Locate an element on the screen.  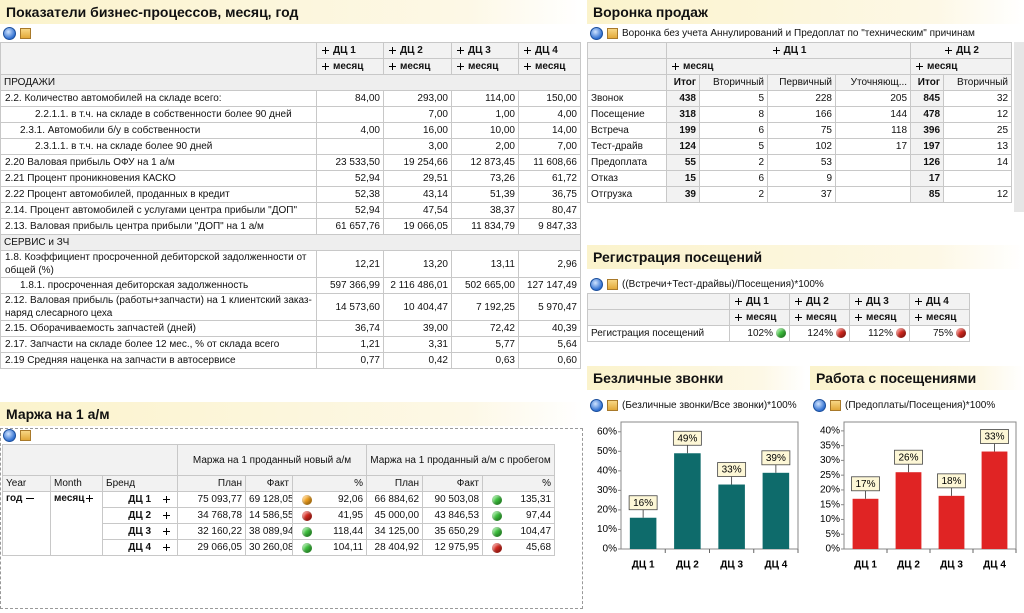
value-cell: 16,00 is located at coordinates (417, 130).